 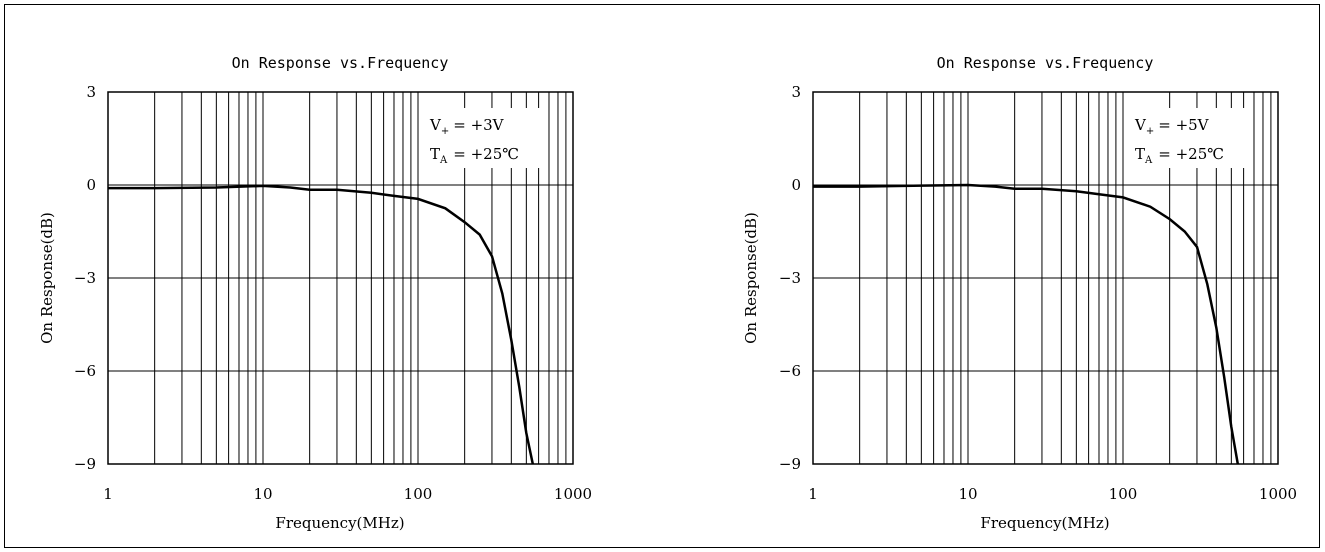 I want to click on annotation-voltage: V+ = +3V, so click(x=467, y=126).